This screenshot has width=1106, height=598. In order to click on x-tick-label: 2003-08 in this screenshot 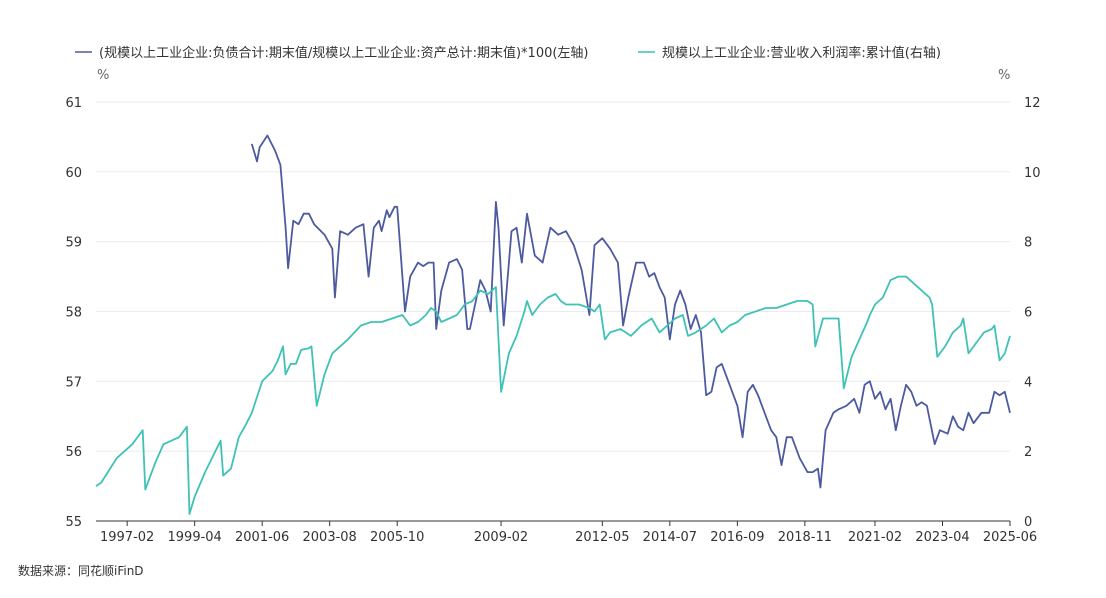, I will do `click(330, 537)`.